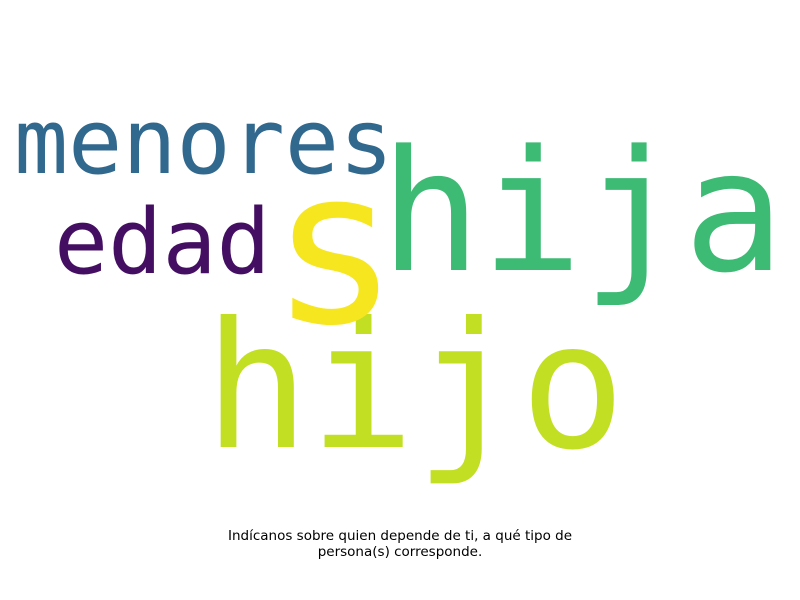  I want to click on word-s: s, so click(335, 247).